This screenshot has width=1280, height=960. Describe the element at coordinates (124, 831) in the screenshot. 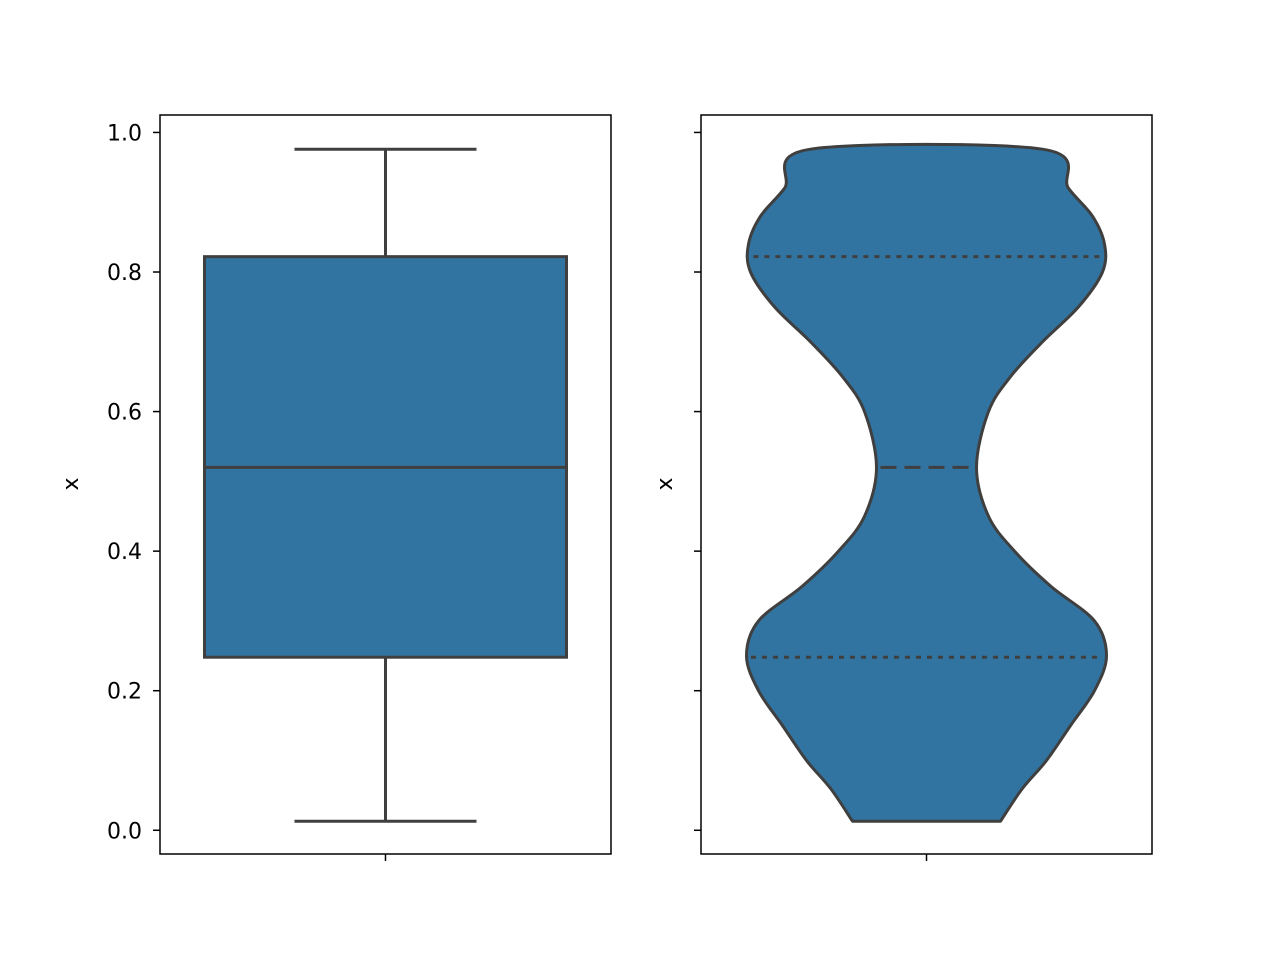

I see `y-tick-label: 0.0` at that location.